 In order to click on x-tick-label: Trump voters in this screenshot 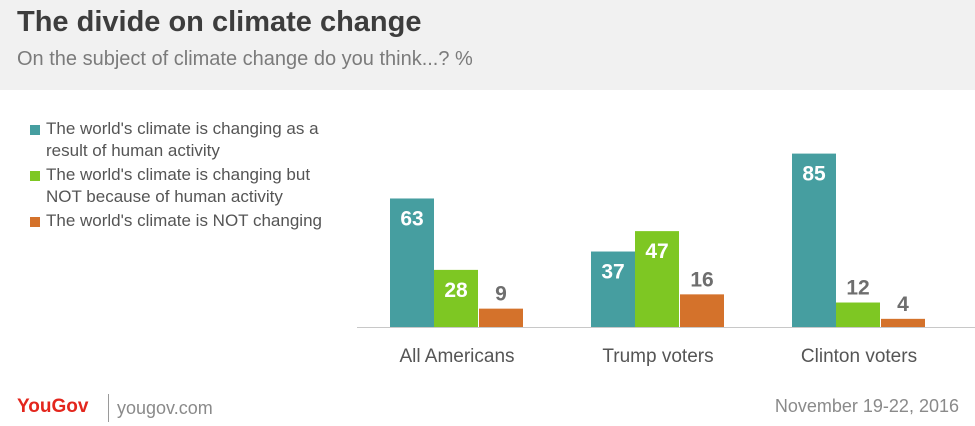, I will do `click(657, 356)`.